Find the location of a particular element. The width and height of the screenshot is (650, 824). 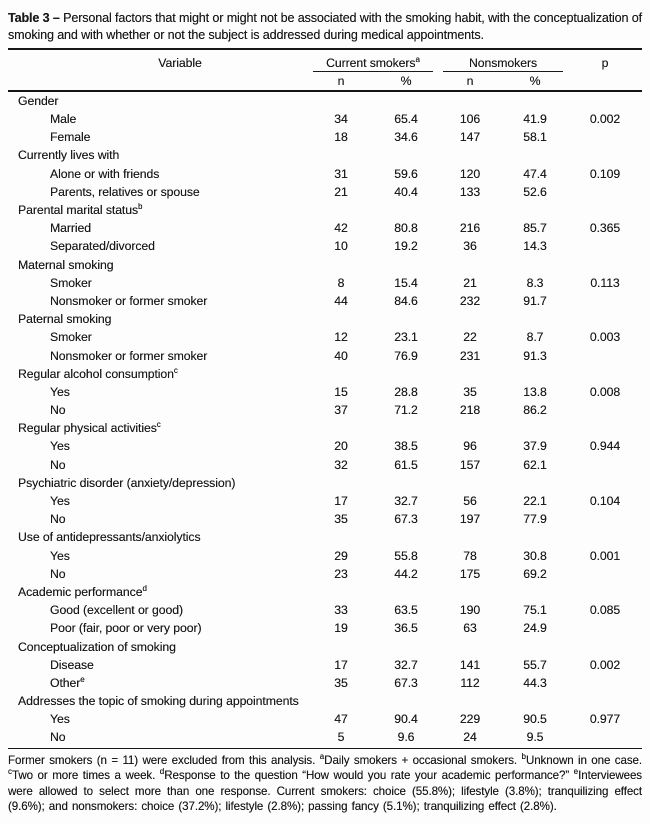

header-n-nonsmokers: n is located at coordinates (470, 81).